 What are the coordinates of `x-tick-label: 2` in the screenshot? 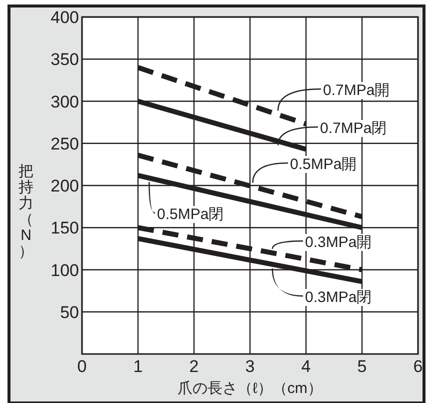 It's located at (194, 366).